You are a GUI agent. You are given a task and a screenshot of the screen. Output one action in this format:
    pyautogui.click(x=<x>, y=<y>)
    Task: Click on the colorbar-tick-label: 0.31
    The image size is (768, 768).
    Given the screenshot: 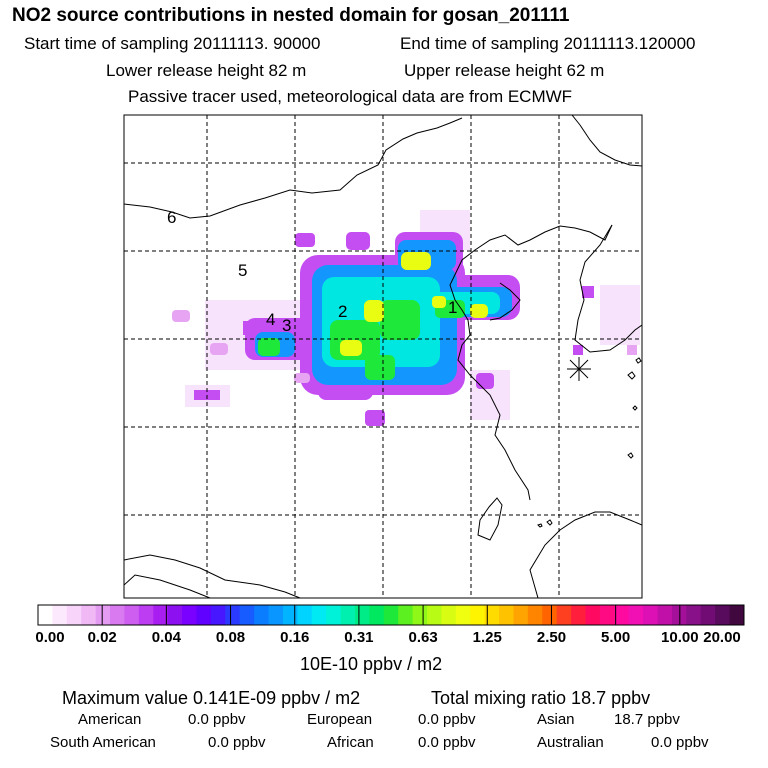 What is the action you would take?
    pyautogui.click(x=359, y=637)
    